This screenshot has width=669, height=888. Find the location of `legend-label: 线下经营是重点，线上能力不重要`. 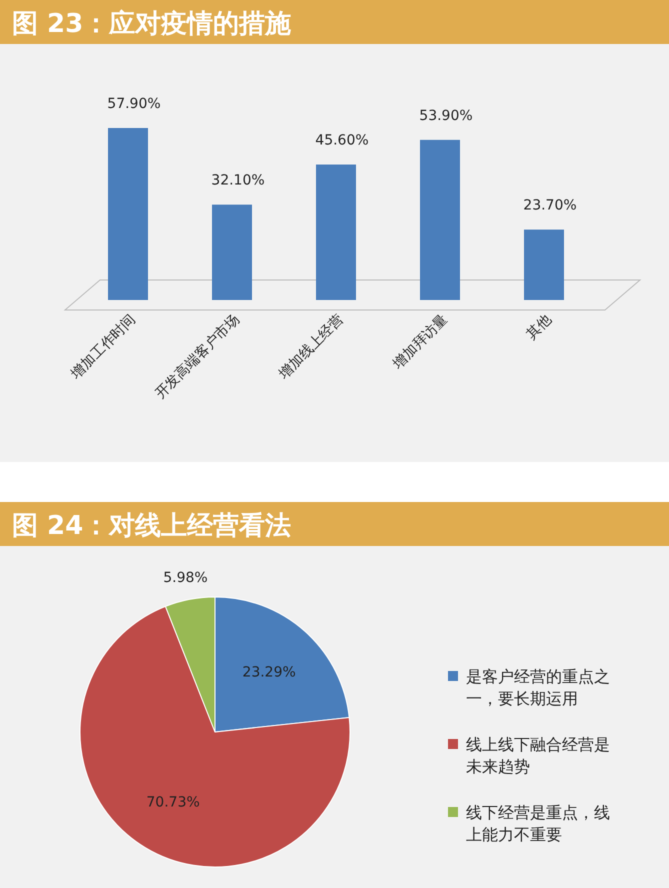

legend-label: 线下经营是重点，线上能力不重要 is located at coordinates (538, 823).